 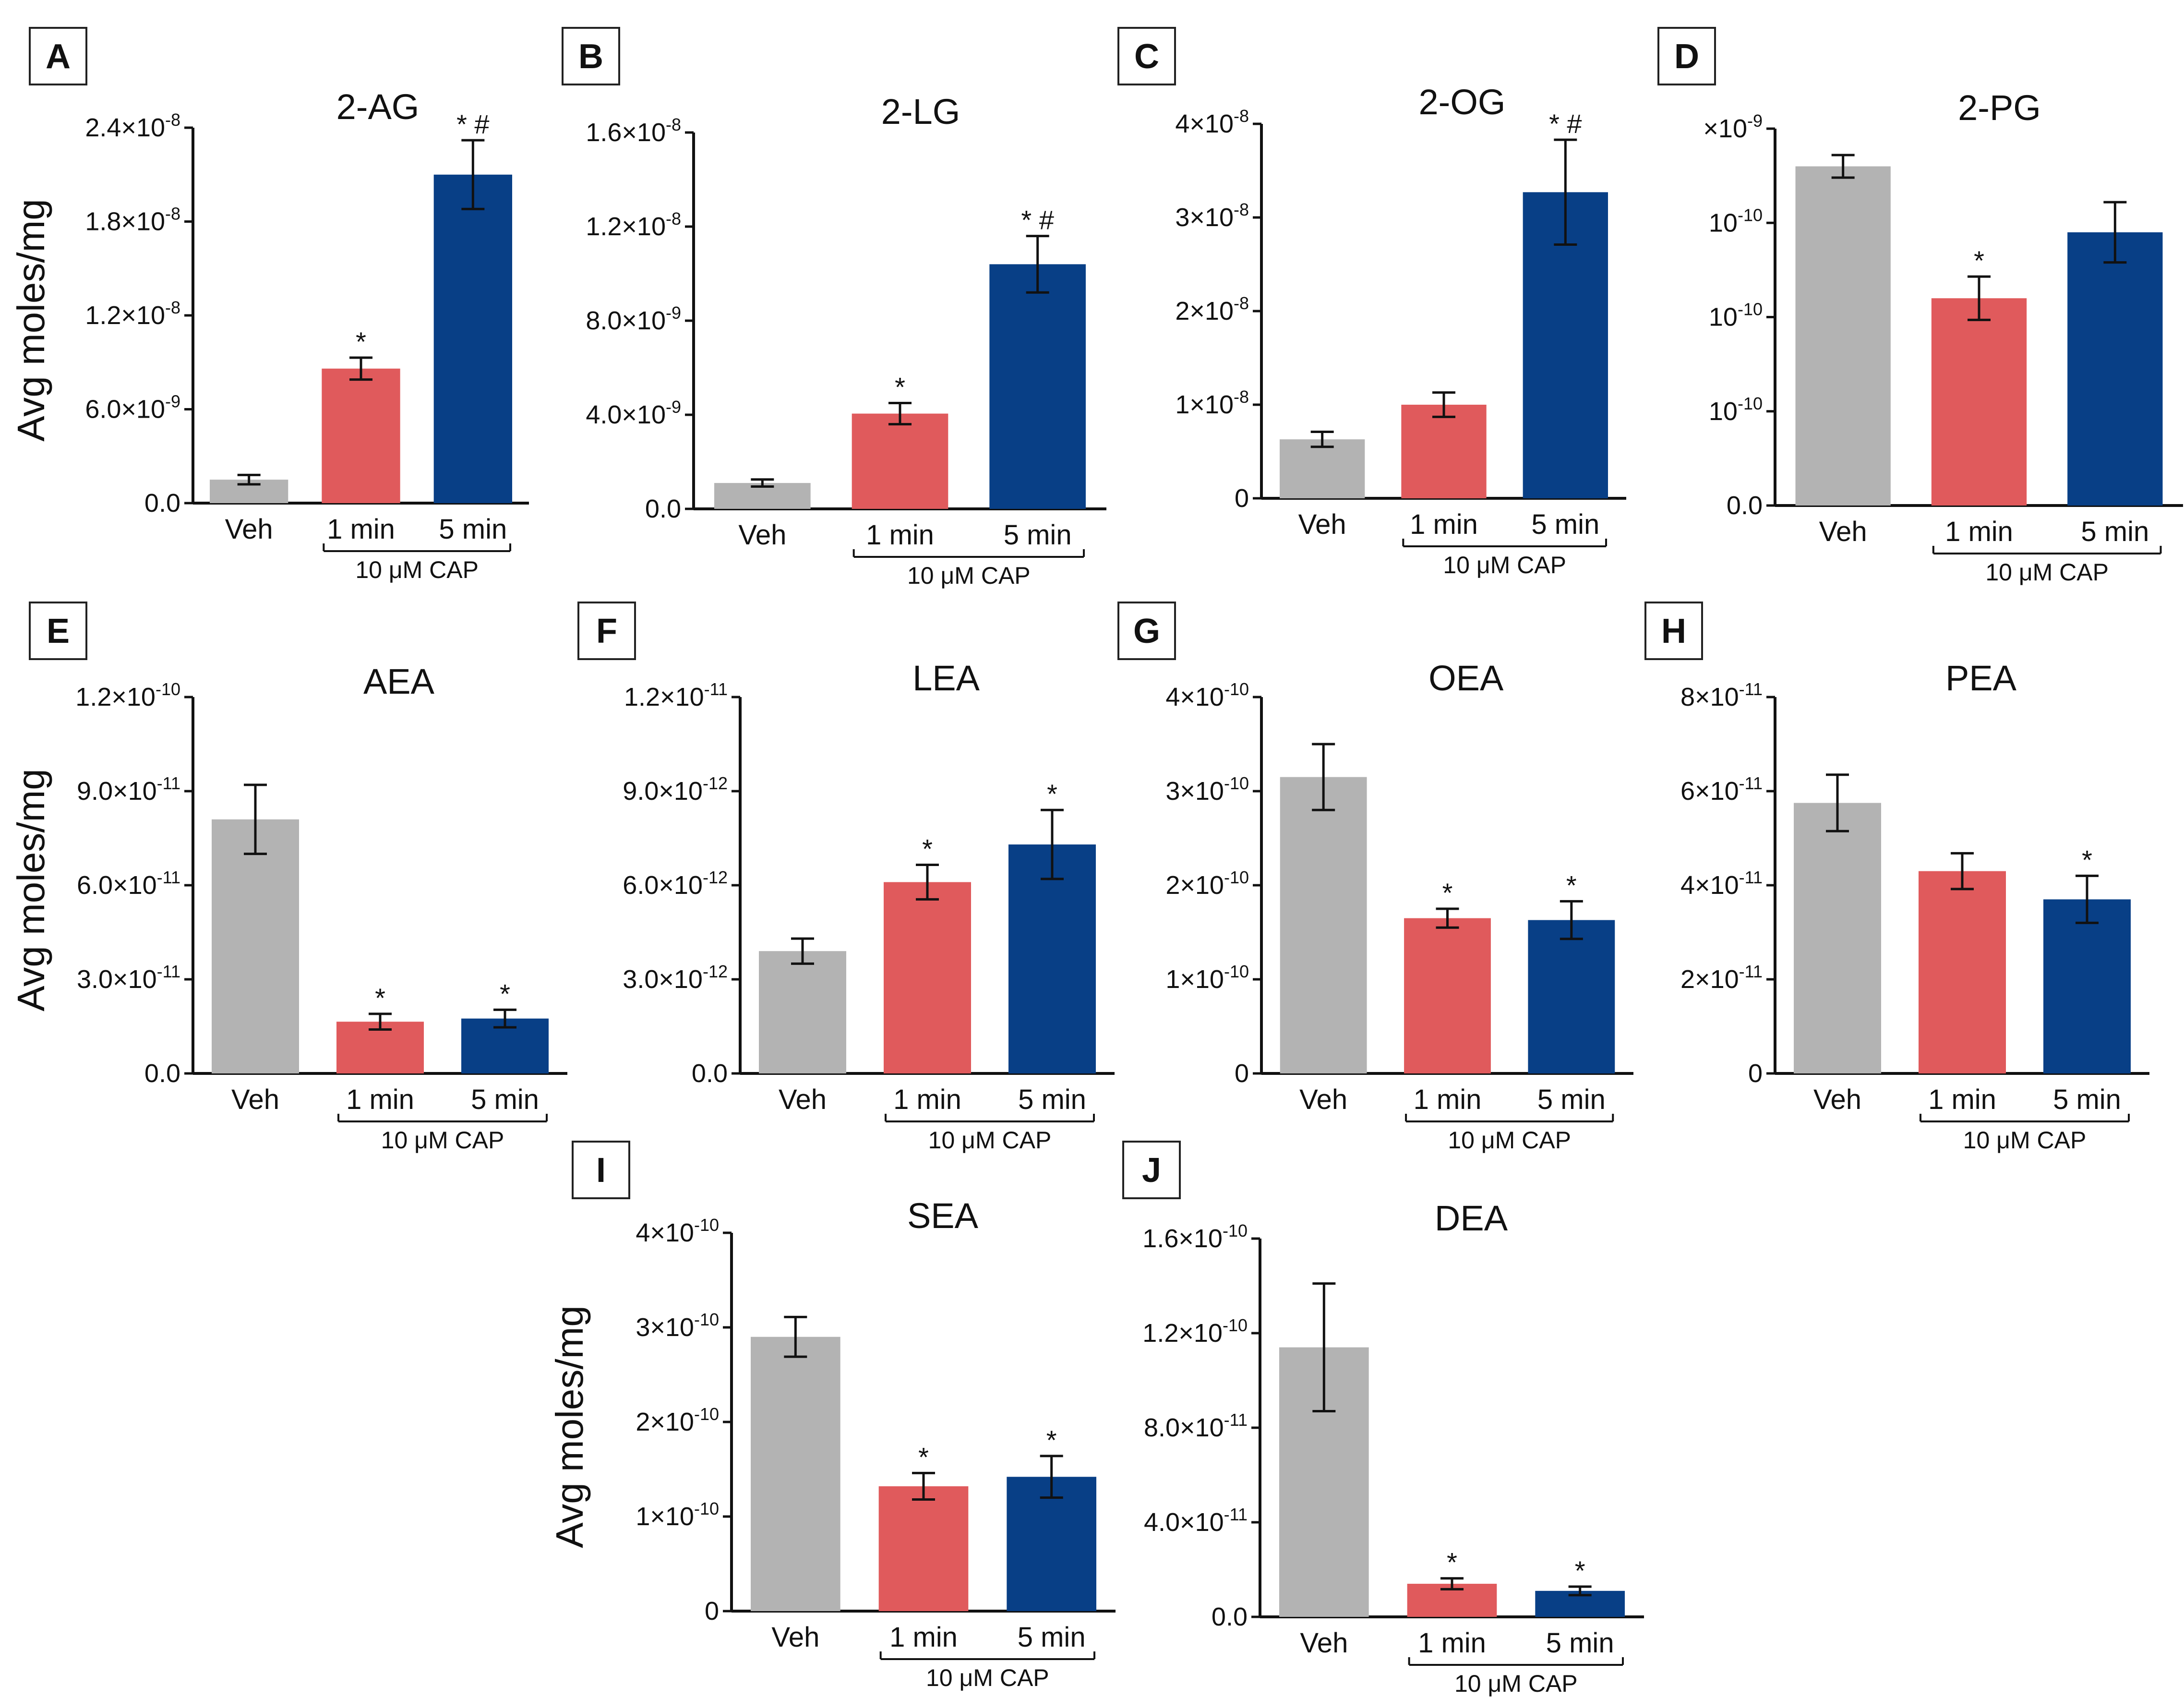 I want to click on y-tick-label: 2×10⁻⁸, so click(x=1212, y=309).